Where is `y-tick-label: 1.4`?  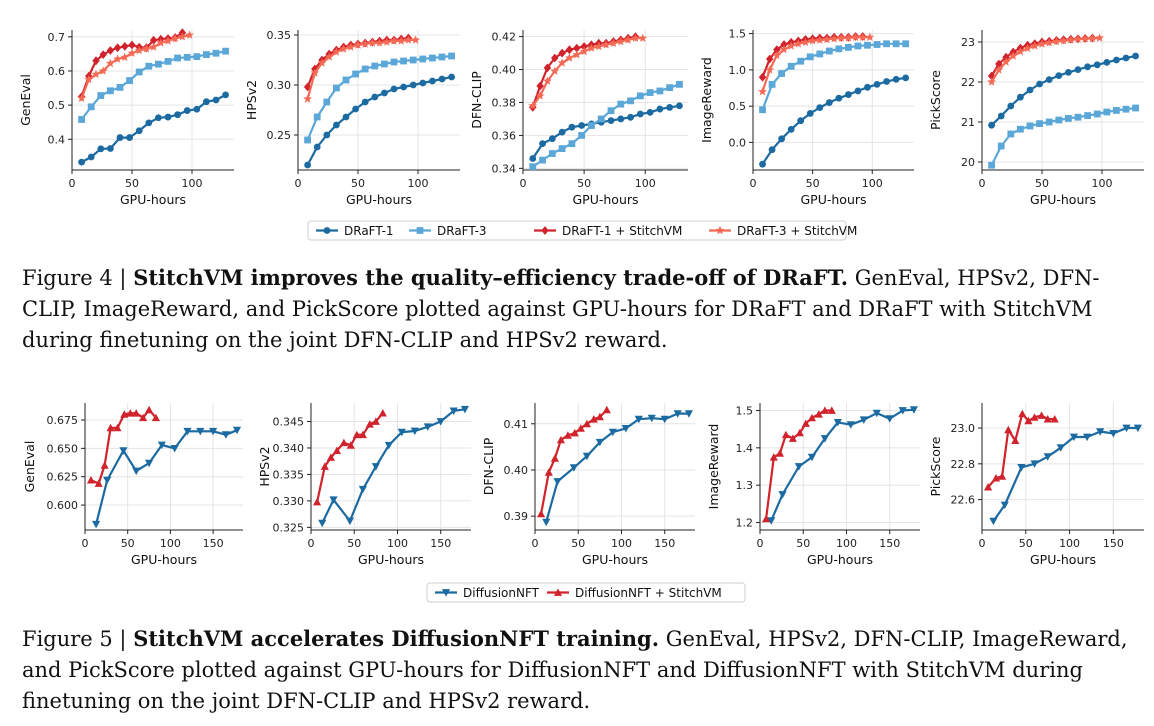 y-tick-label: 1.4 is located at coordinates (745, 448).